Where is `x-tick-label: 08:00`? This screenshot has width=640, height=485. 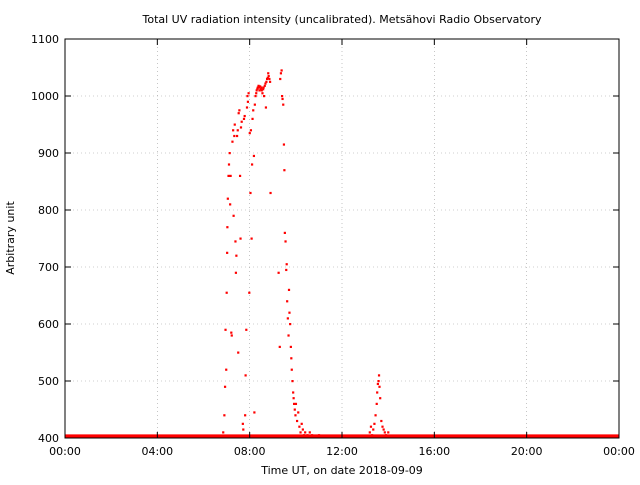 x-tick-label: 08:00 is located at coordinates (250, 451).